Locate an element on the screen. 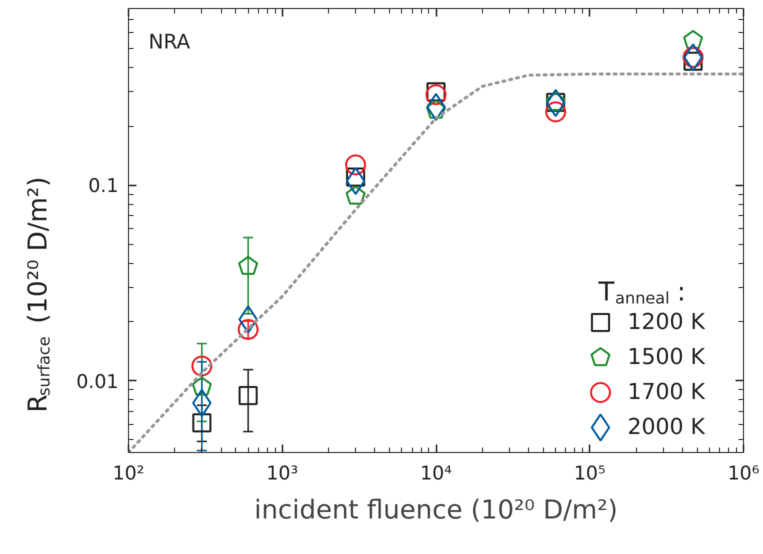 The width and height of the screenshot is (763, 554). x-tick-label: 10² is located at coordinates (128, 473).